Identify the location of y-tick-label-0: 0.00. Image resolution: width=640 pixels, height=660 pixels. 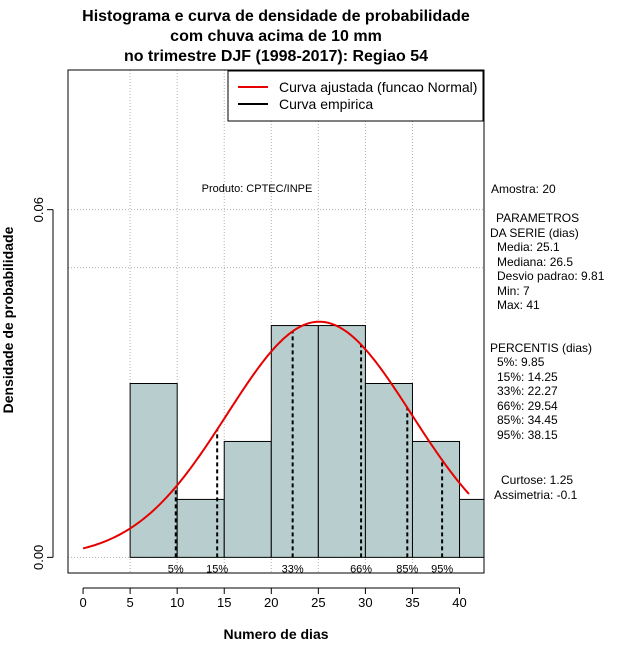
(38, 557).